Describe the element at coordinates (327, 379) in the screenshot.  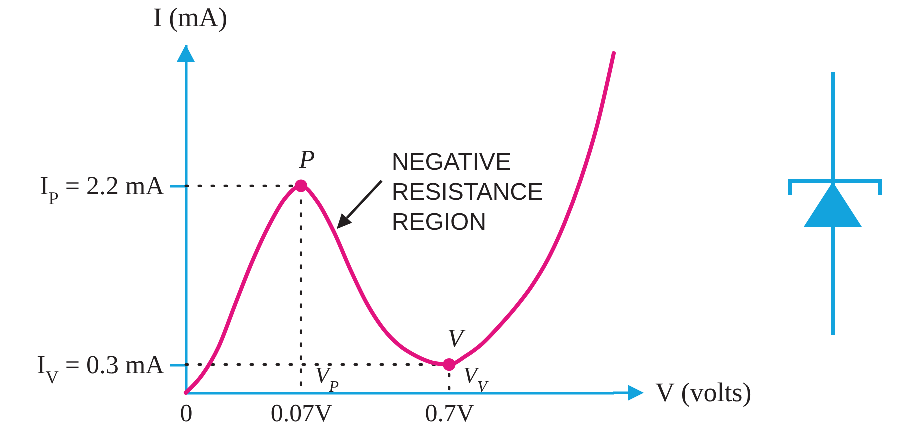
I see `annotation: V$_{P}$` at that location.